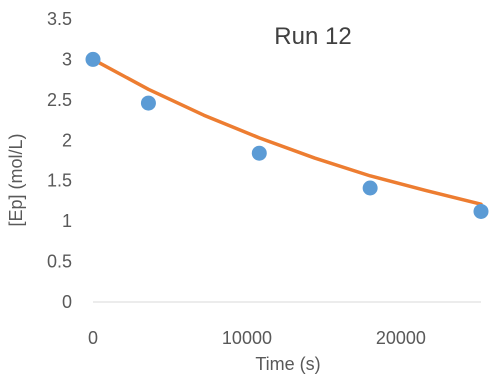  I want to click on y-tick-label: 2, so click(67, 140).